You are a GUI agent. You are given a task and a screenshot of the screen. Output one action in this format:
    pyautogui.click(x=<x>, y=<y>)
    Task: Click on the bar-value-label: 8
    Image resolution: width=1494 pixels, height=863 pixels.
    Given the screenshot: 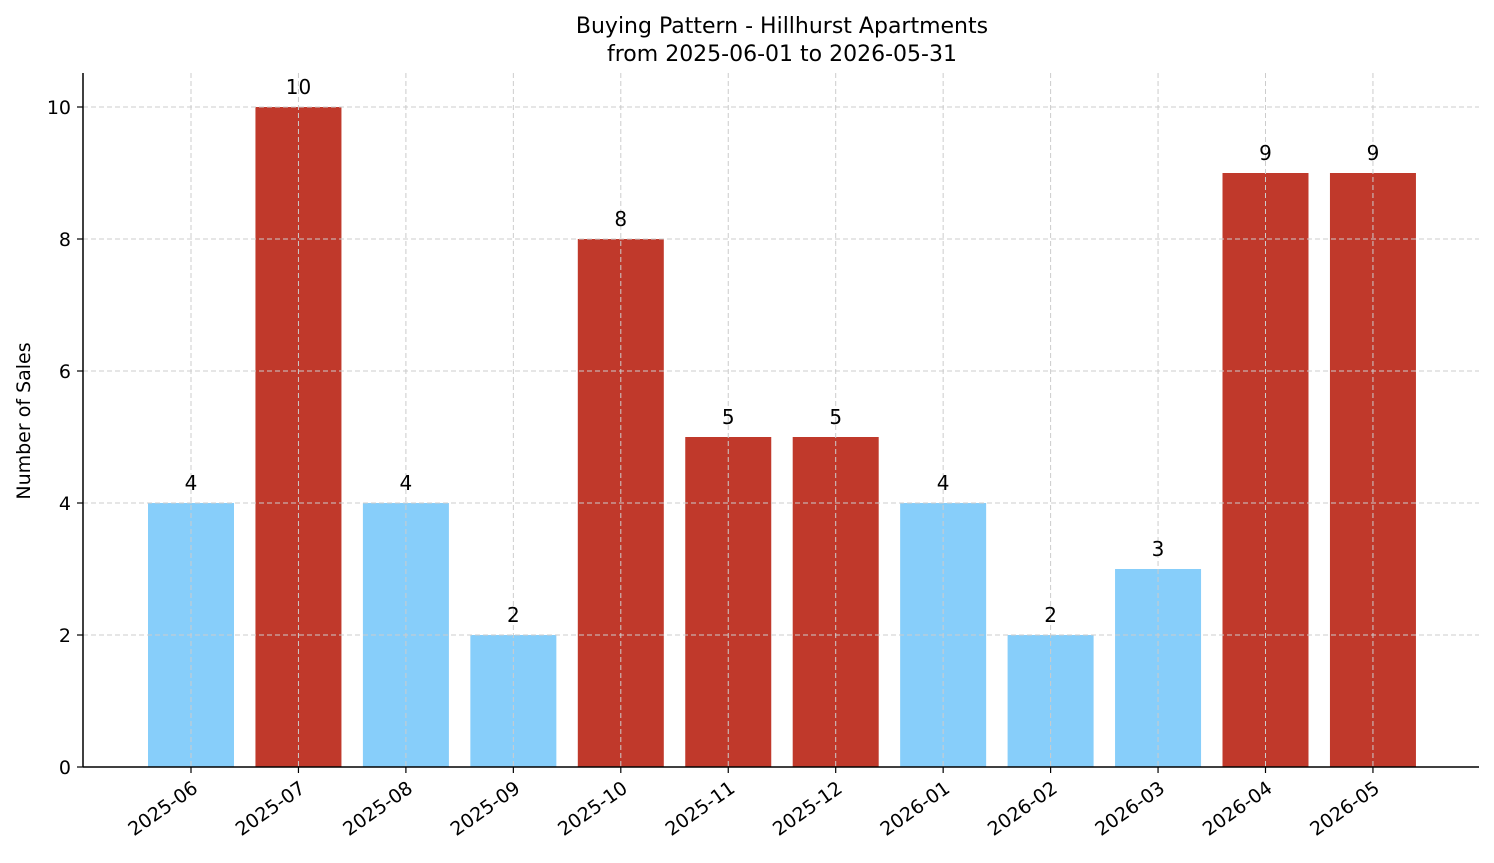 What is the action you would take?
    pyautogui.click(x=620, y=219)
    